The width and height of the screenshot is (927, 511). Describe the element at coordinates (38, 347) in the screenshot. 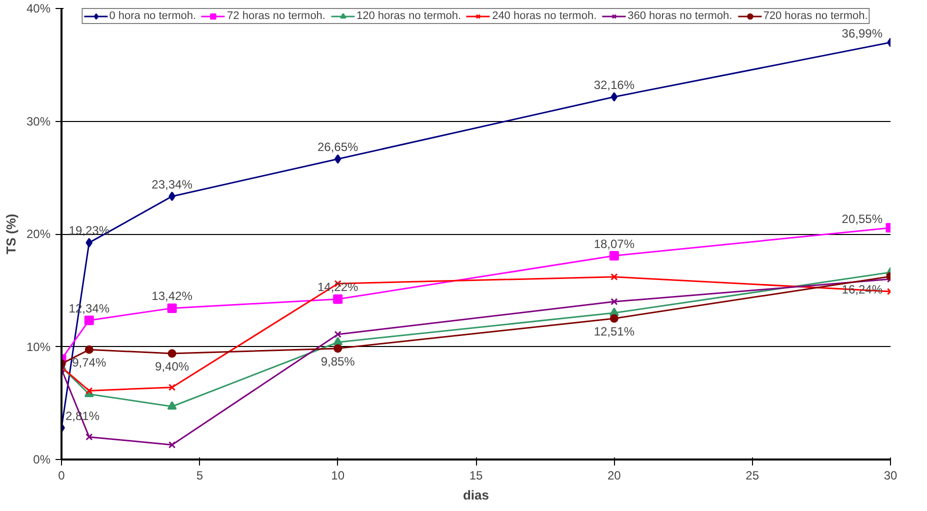

I see `y-tick-label: 10%` at that location.